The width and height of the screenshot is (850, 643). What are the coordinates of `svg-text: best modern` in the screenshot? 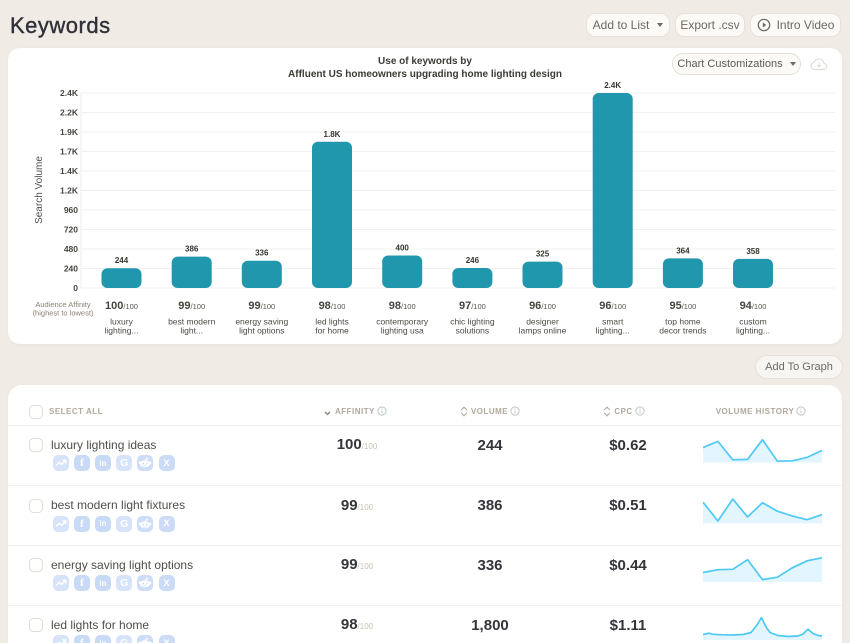 It's located at (192, 322).